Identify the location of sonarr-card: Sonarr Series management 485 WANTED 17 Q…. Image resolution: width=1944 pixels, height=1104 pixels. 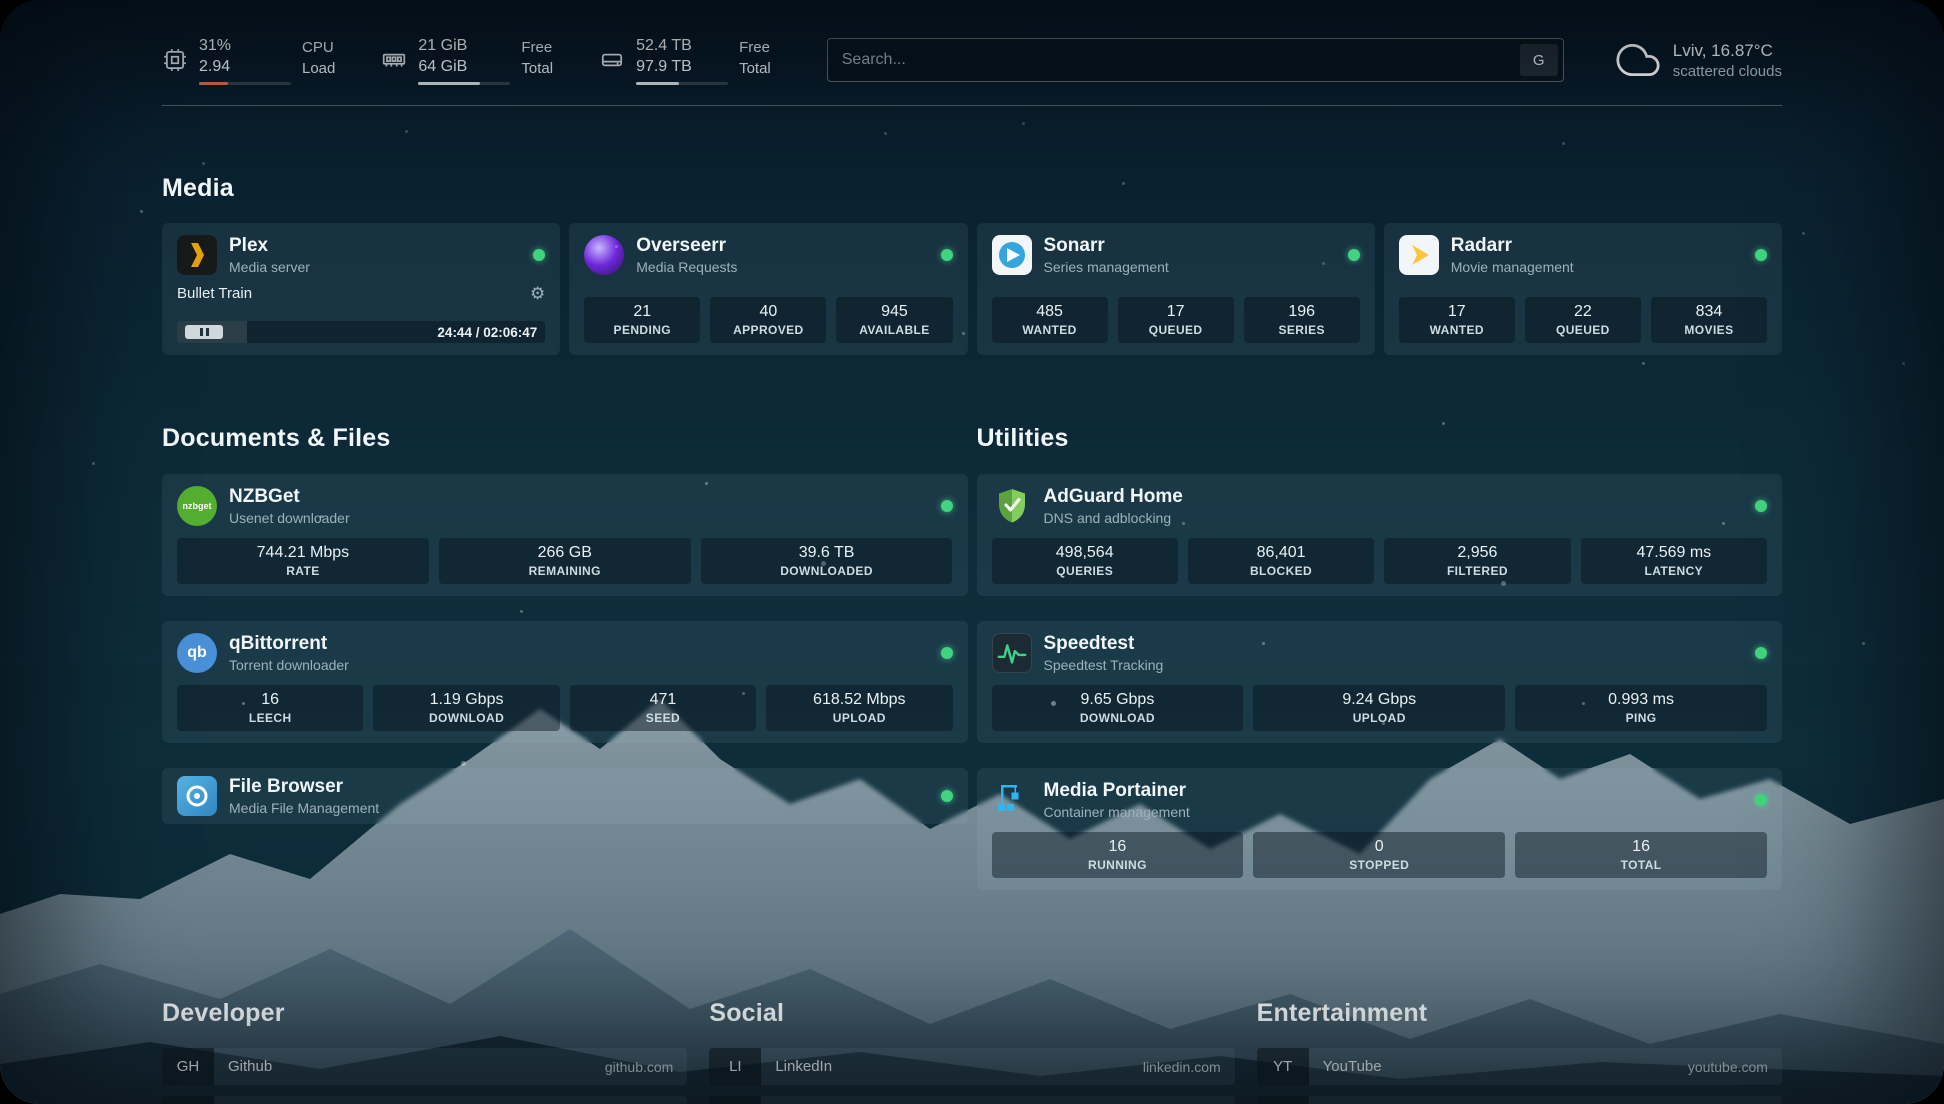
(1175, 289).